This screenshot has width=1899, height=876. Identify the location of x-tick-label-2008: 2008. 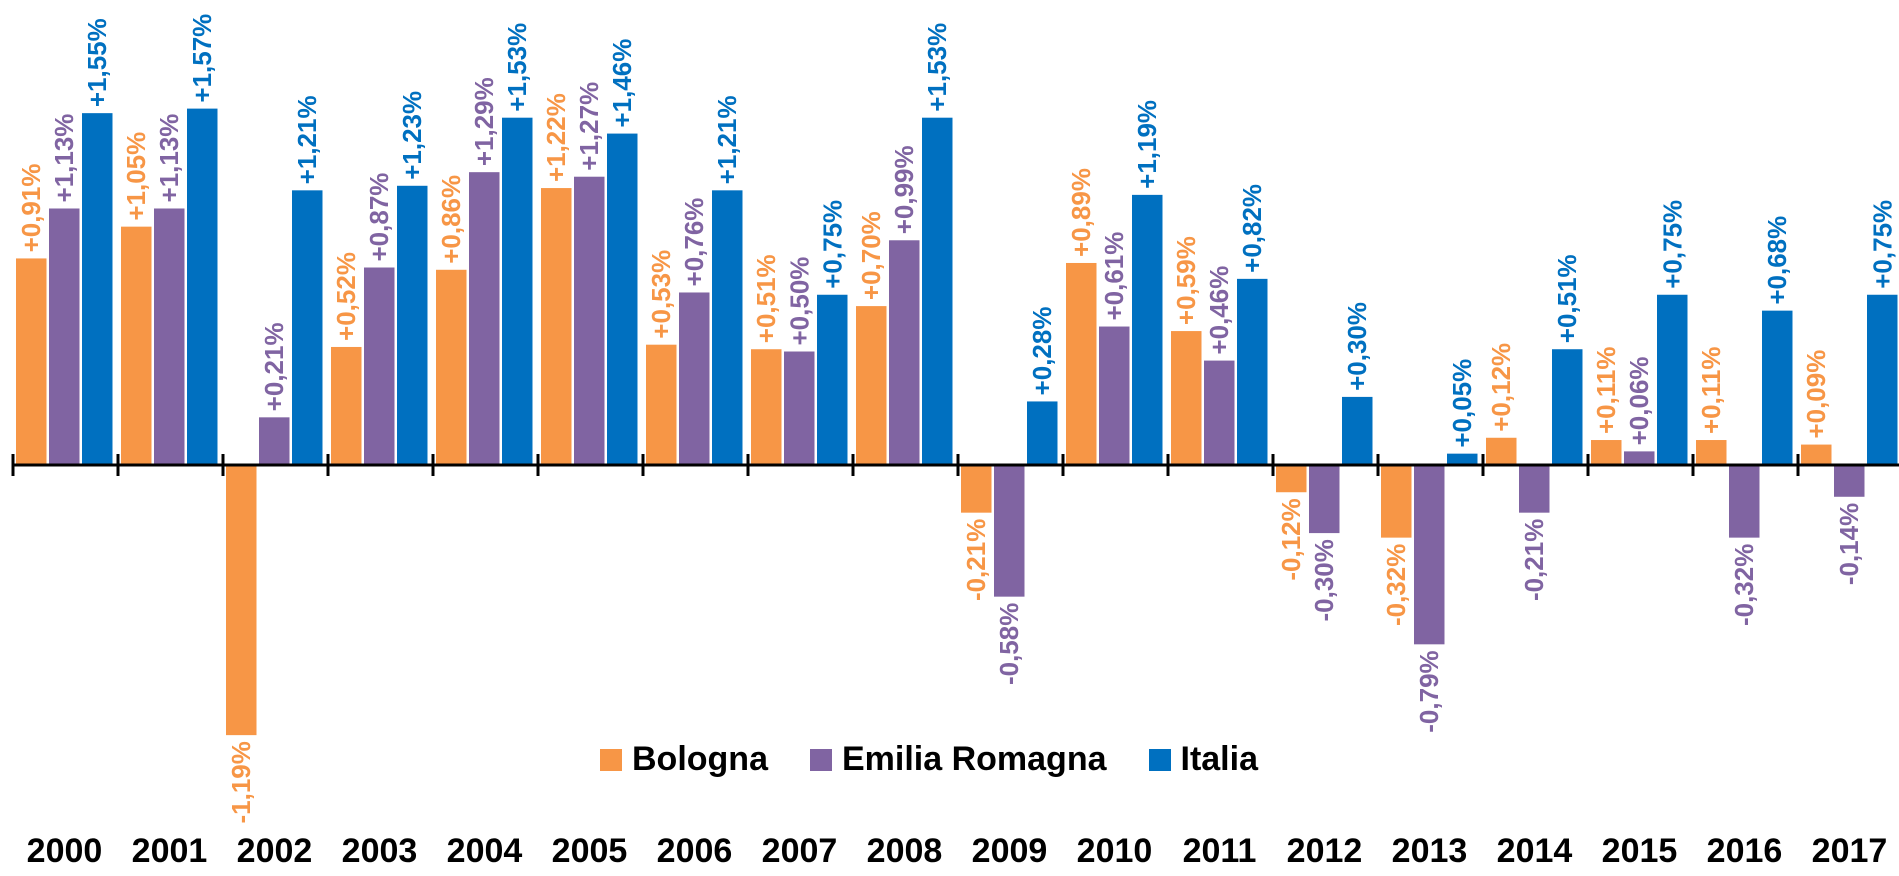
(905, 851).